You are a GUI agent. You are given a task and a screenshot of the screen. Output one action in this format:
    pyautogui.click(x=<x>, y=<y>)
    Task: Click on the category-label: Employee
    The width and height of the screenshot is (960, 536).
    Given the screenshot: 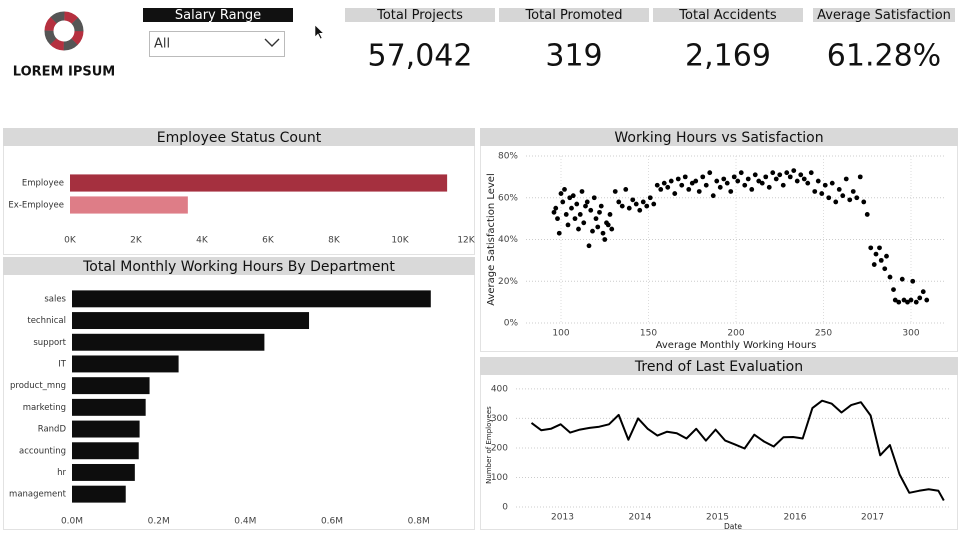 What is the action you would take?
    pyautogui.click(x=43, y=184)
    